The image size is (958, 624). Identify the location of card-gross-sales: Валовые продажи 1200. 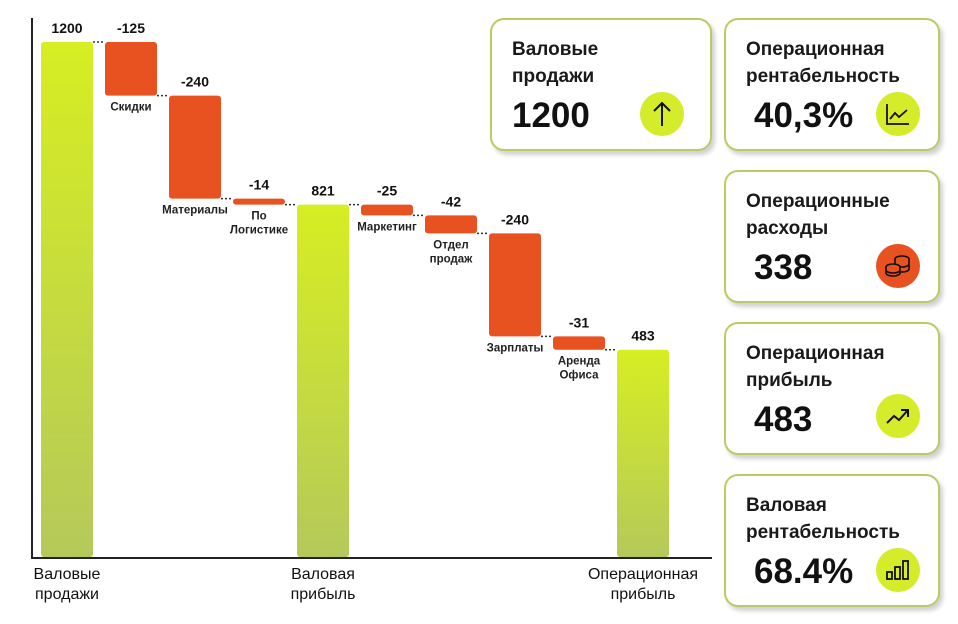
(601, 84).